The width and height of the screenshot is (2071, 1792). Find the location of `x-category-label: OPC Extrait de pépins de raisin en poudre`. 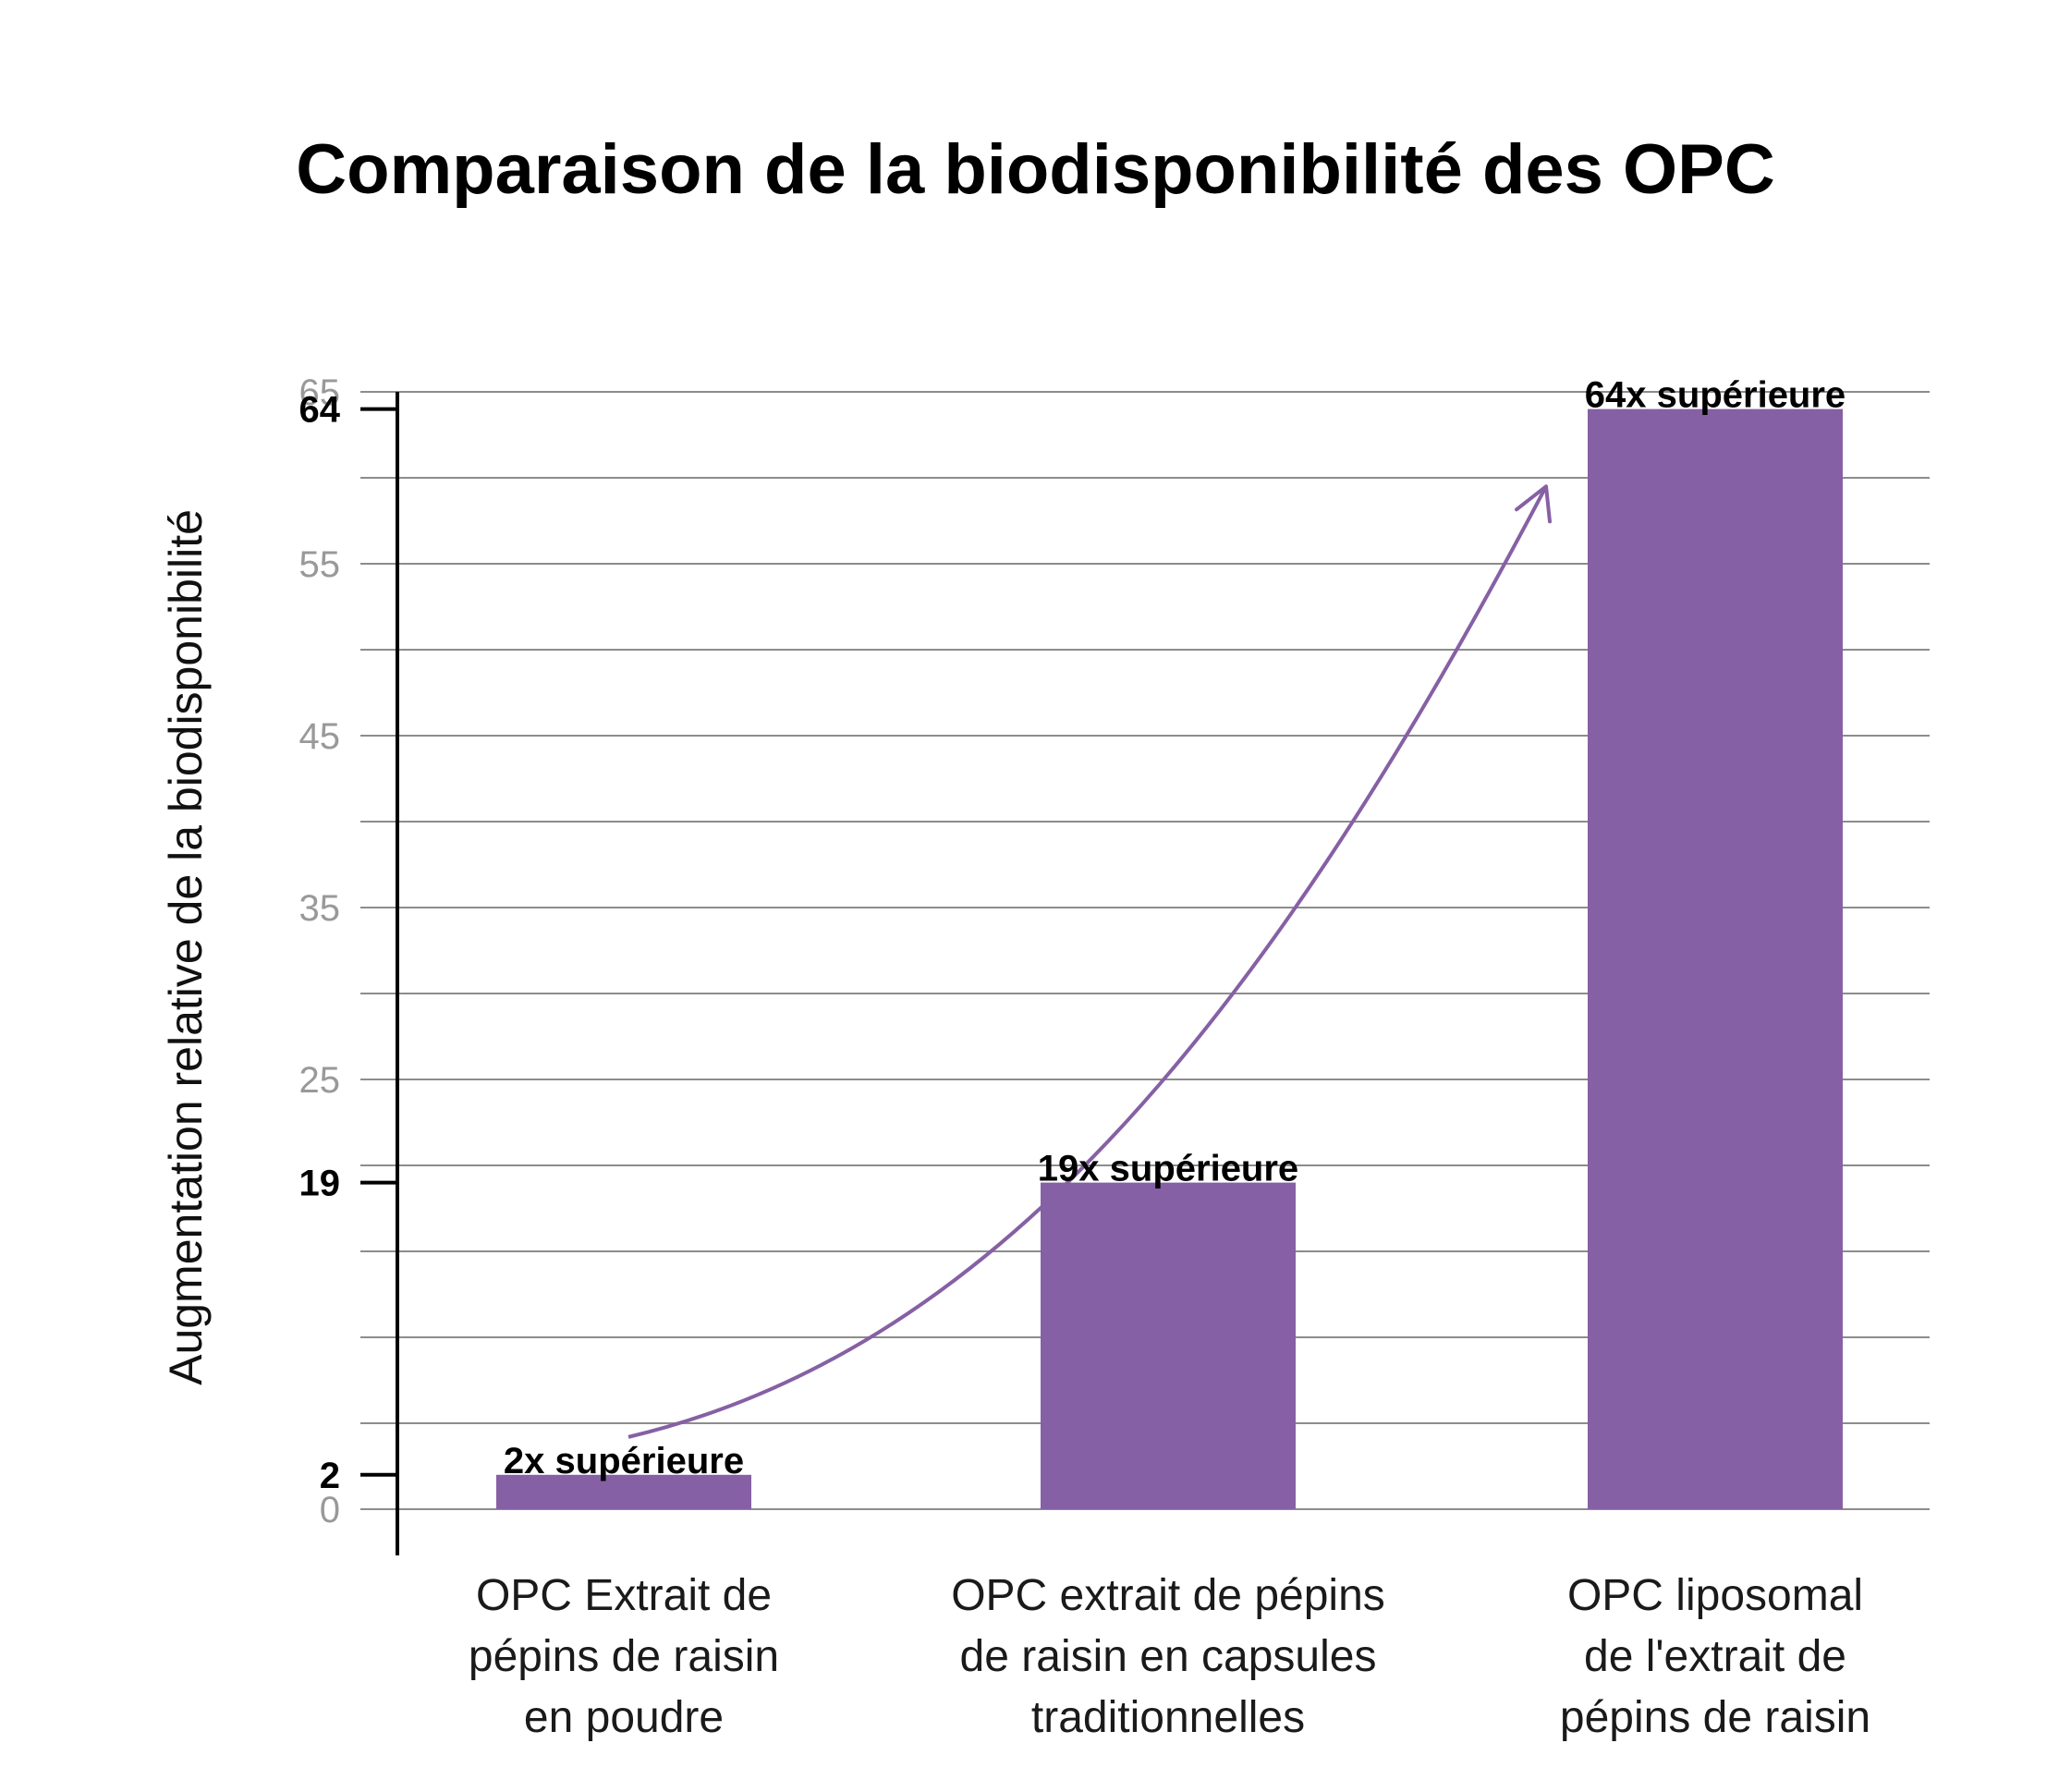

x-category-label: OPC Extrait de pépins de raisin en poudre is located at coordinates (624, 1656).